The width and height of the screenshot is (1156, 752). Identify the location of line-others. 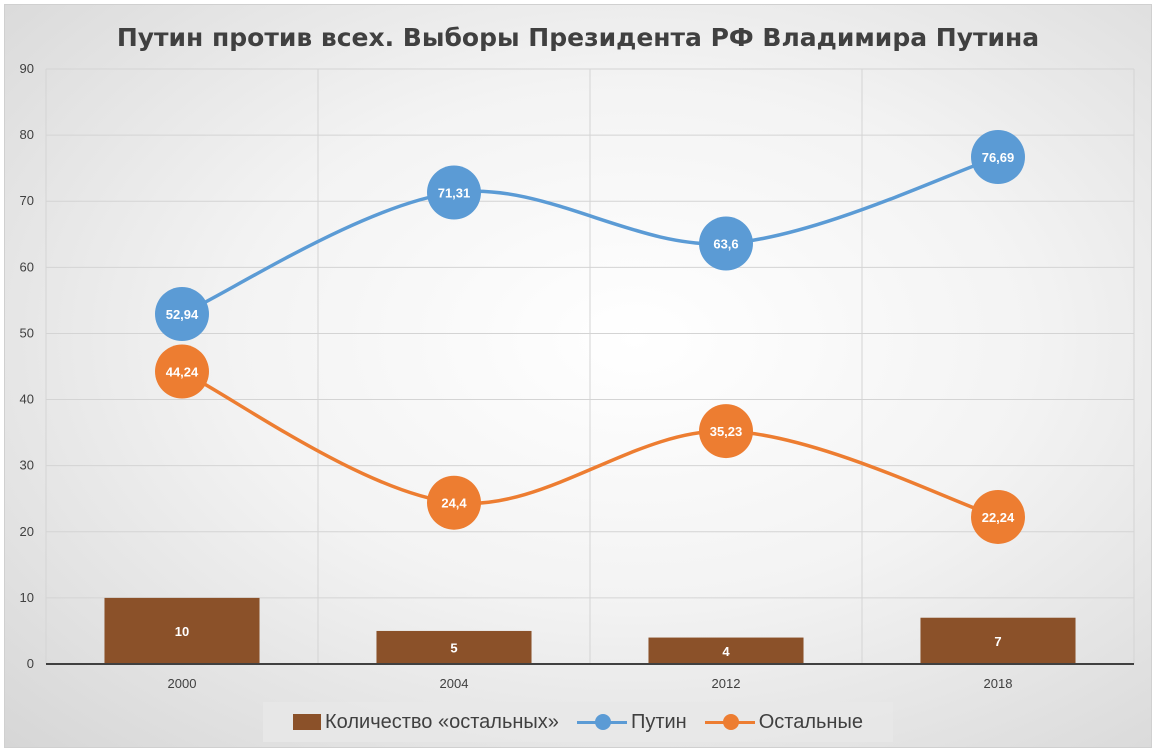
(590, 444).